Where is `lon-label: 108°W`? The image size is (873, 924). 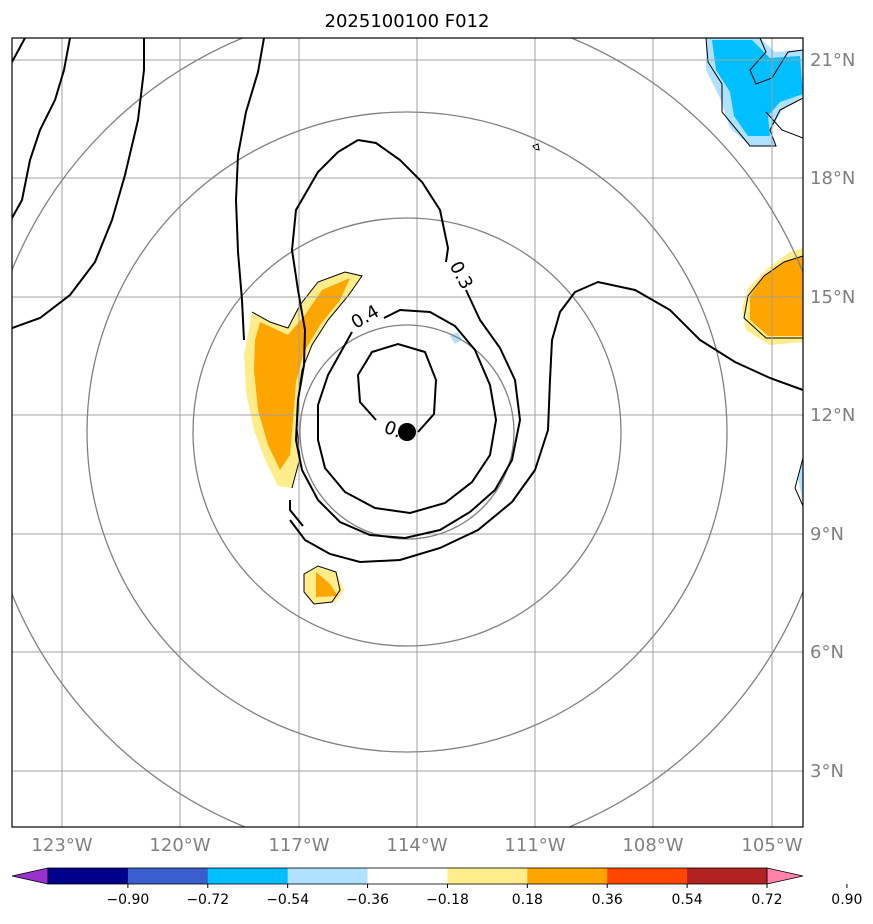 lon-label: 108°W is located at coordinates (652, 845).